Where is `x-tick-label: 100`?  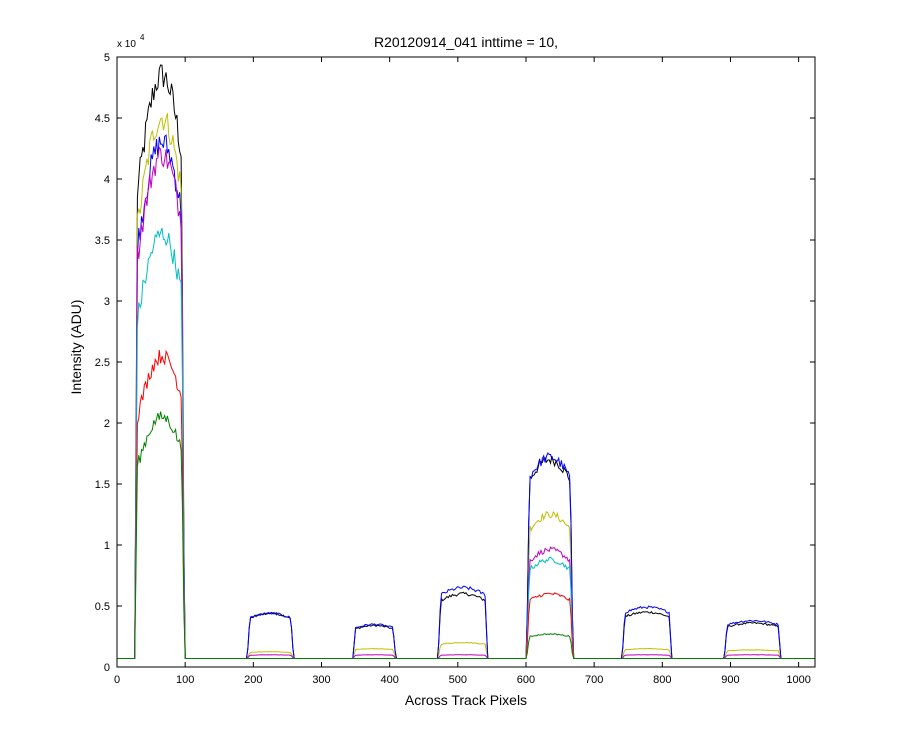
x-tick-label: 100 is located at coordinates (185, 680).